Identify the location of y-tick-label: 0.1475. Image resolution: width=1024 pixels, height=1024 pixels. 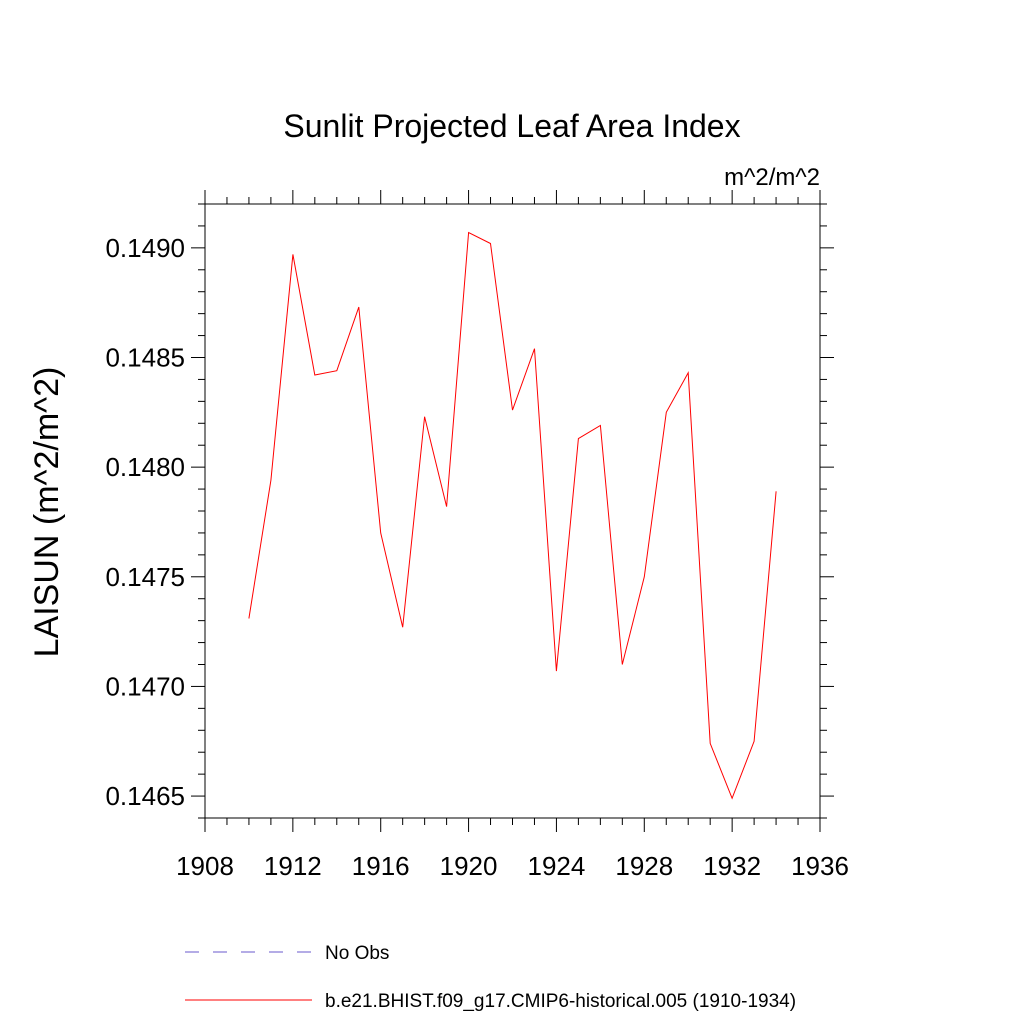
(145, 577).